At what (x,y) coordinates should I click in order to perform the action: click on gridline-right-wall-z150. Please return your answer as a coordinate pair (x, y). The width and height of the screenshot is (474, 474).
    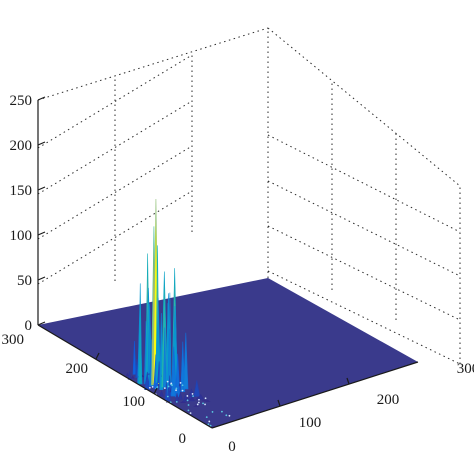
    Looking at the image, I should click on (364, 228).